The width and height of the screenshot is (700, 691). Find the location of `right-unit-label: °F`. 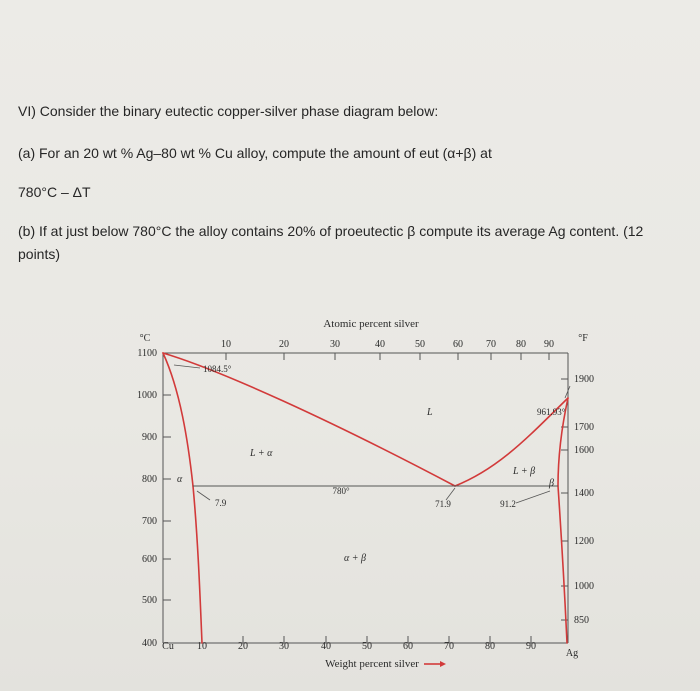

right-unit-label: °F is located at coordinates (583, 338).